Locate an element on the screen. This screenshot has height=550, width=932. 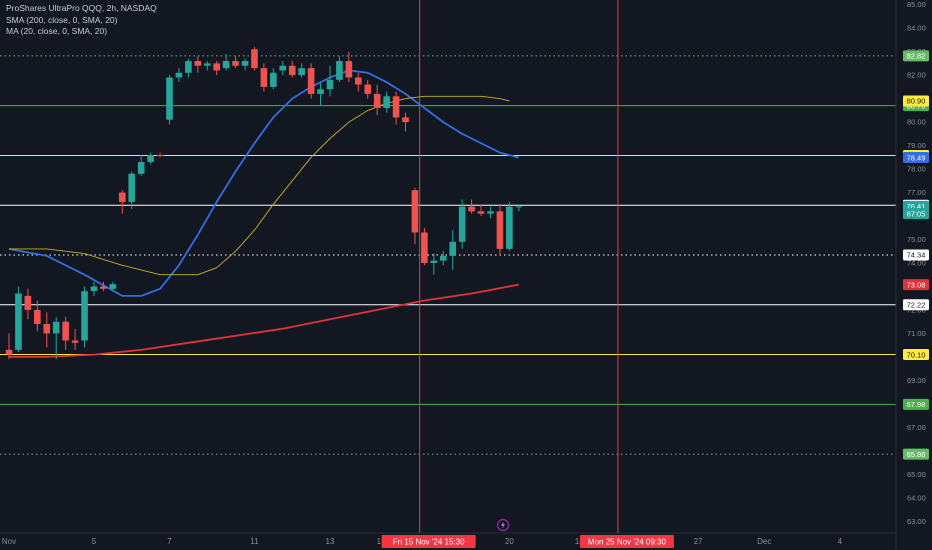
time-tick-label: 4 is located at coordinates (840, 541).